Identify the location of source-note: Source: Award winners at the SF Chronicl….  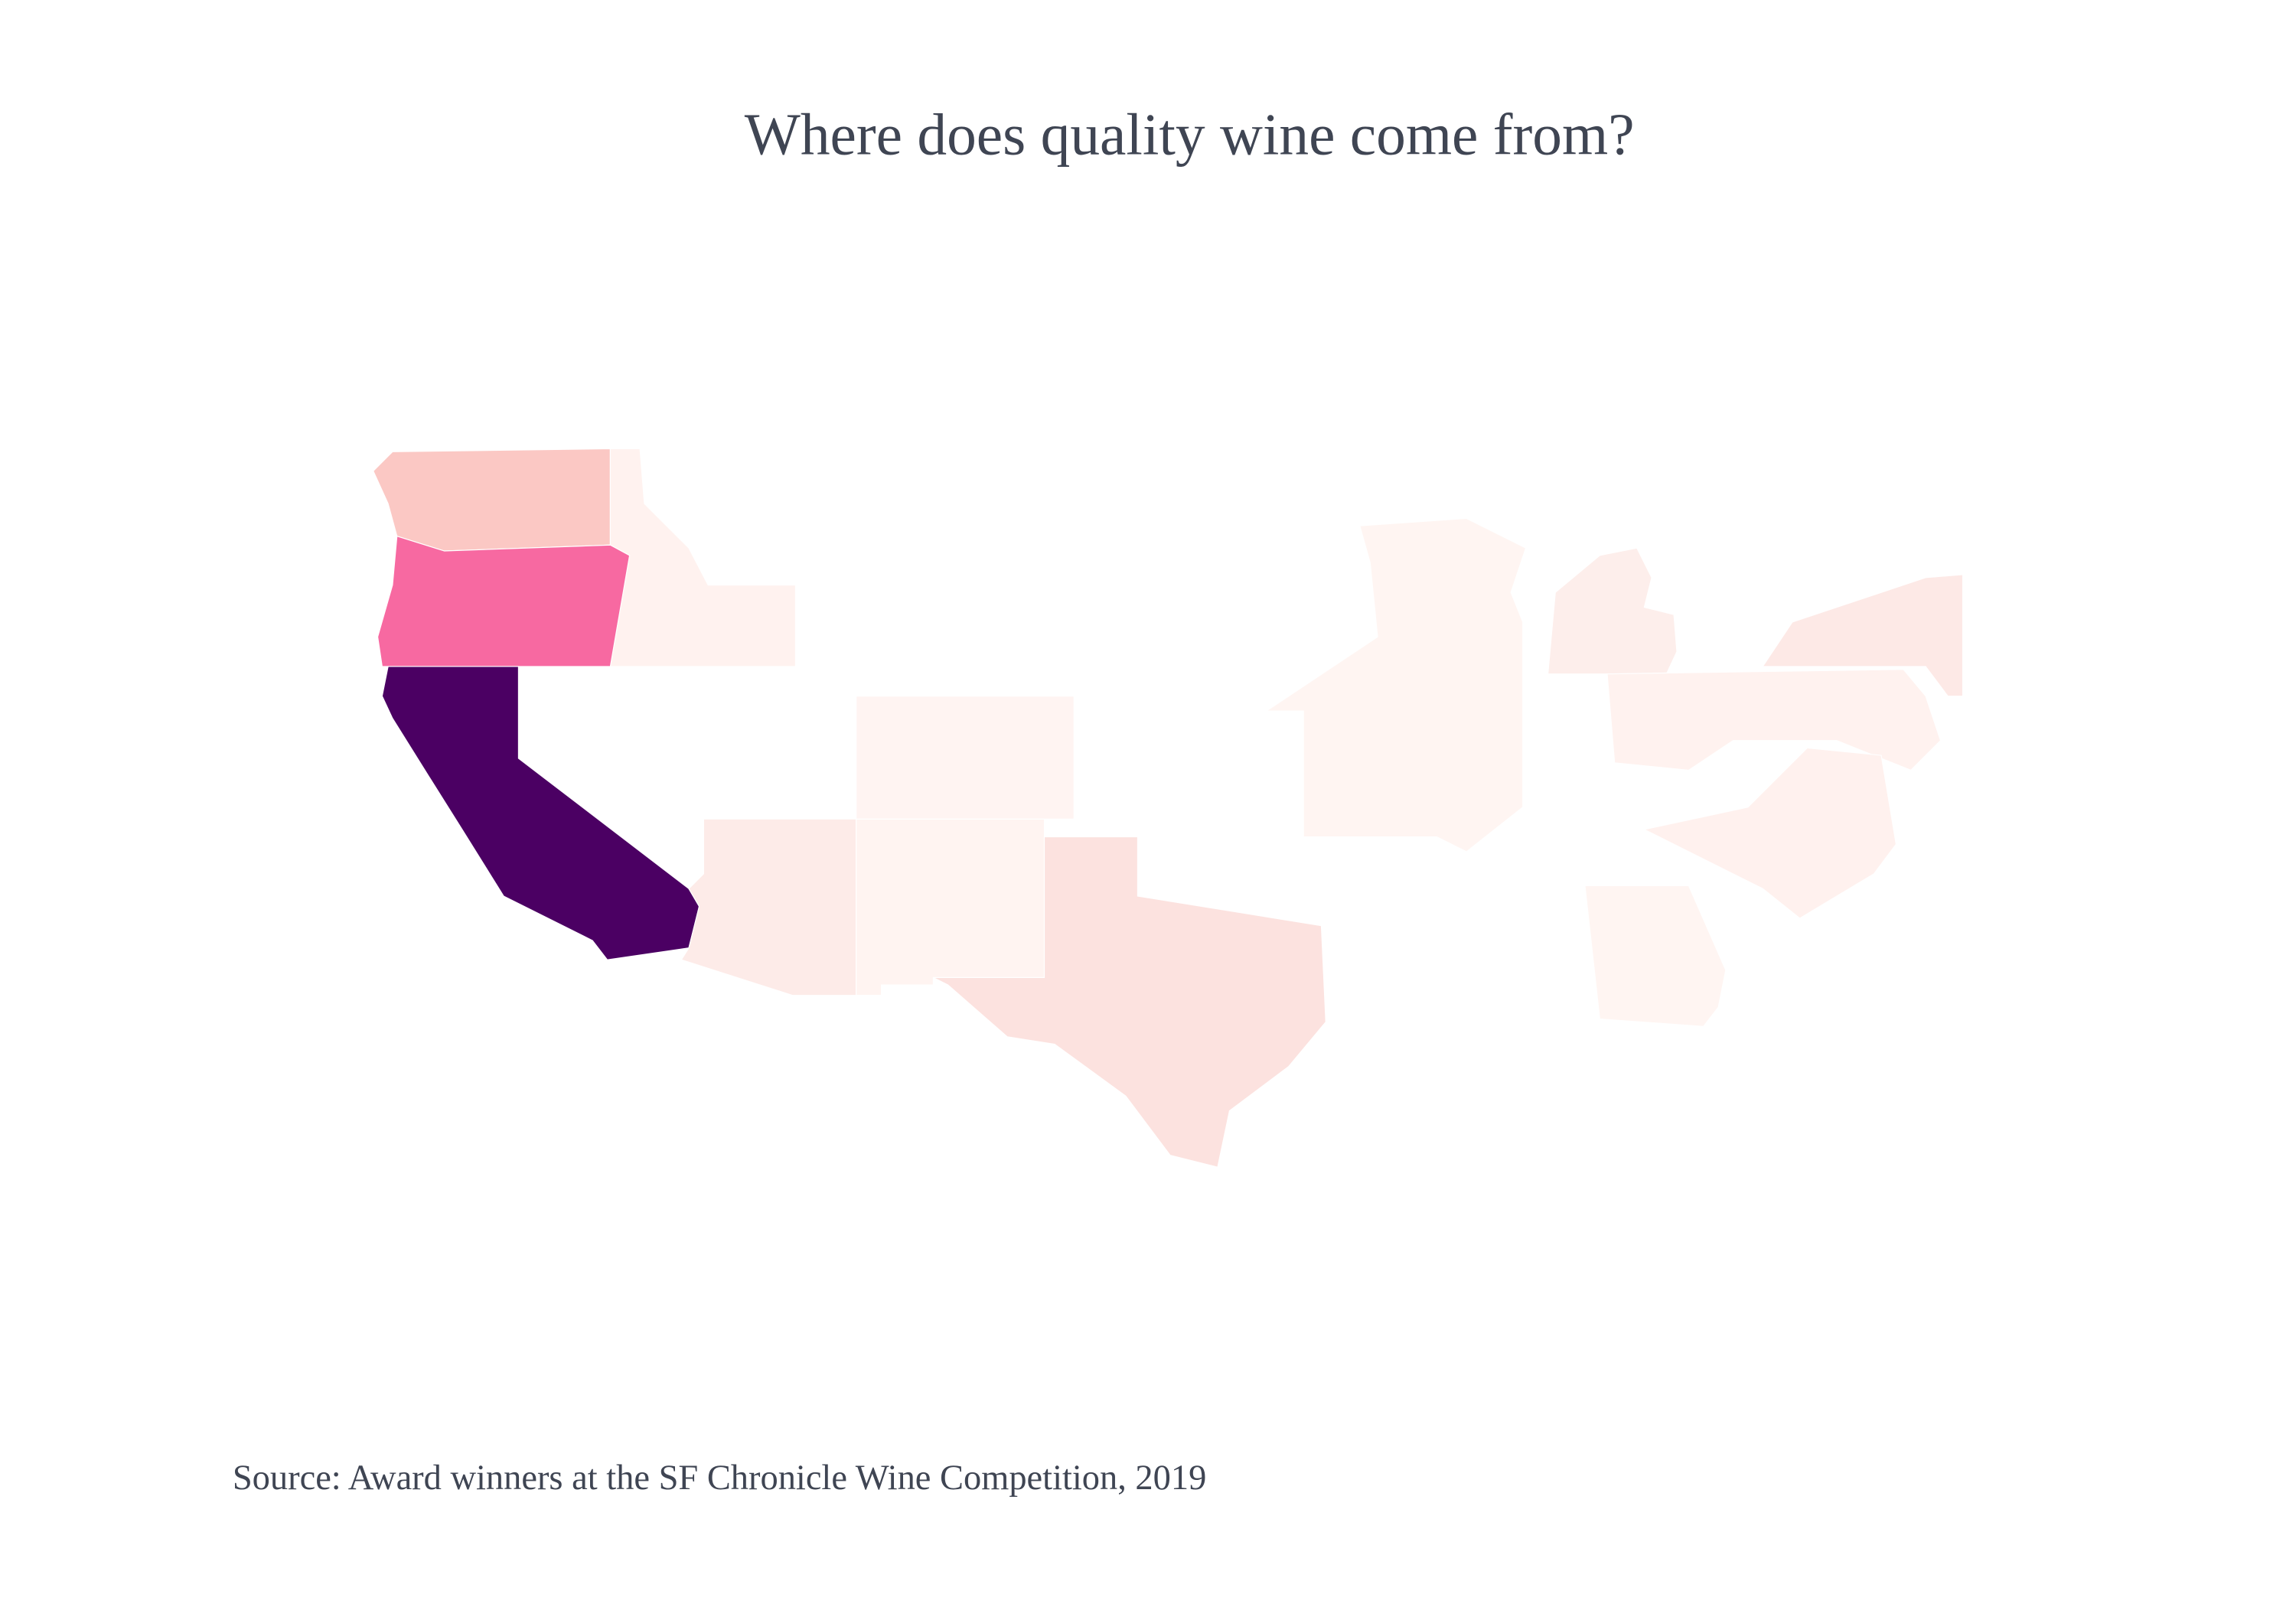
(719, 1479).